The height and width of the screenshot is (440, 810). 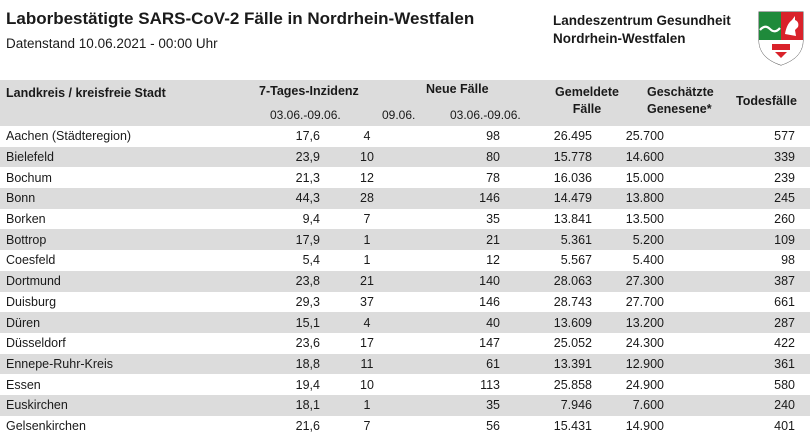 I want to click on column-header-new-cases: Neue Fälle, so click(x=457, y=89).